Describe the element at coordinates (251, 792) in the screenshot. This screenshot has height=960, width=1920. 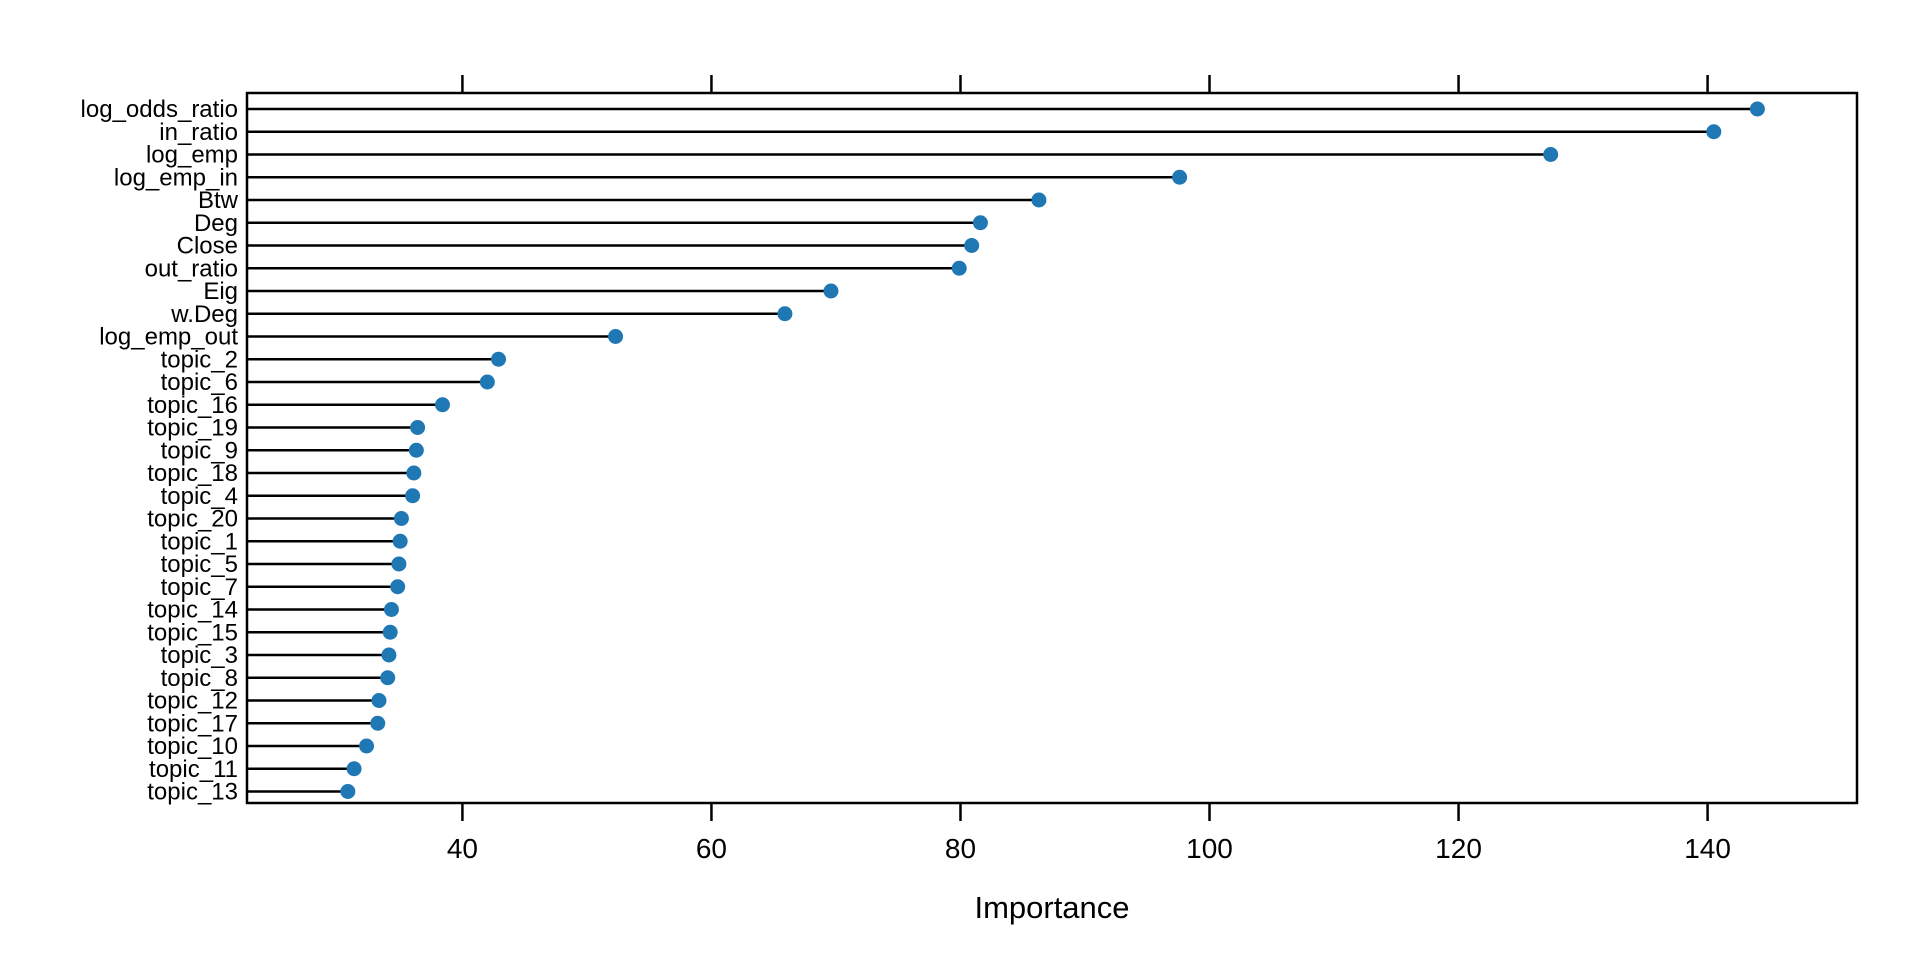
I see `chart-row: topic_13` at that location.